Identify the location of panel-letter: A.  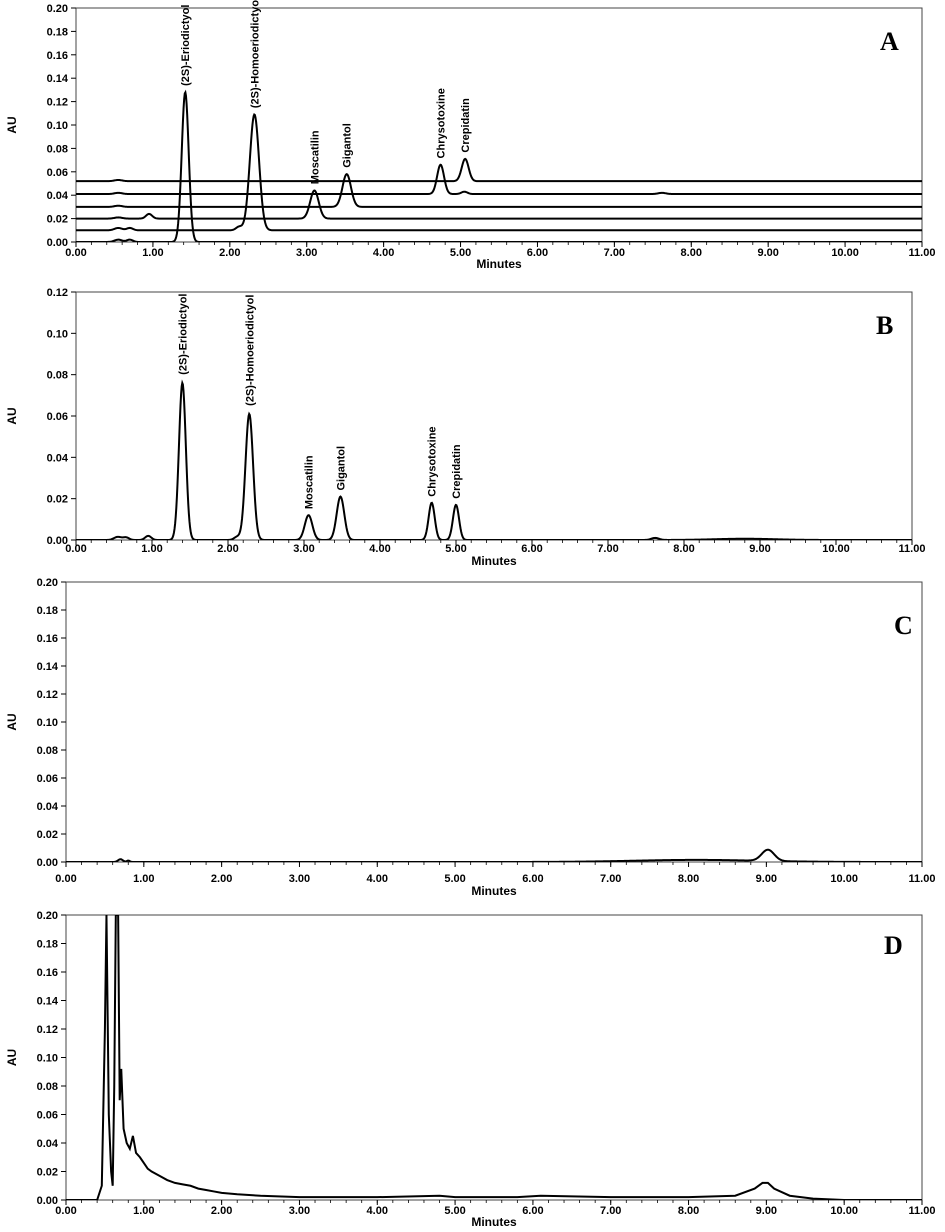
(889, 41).